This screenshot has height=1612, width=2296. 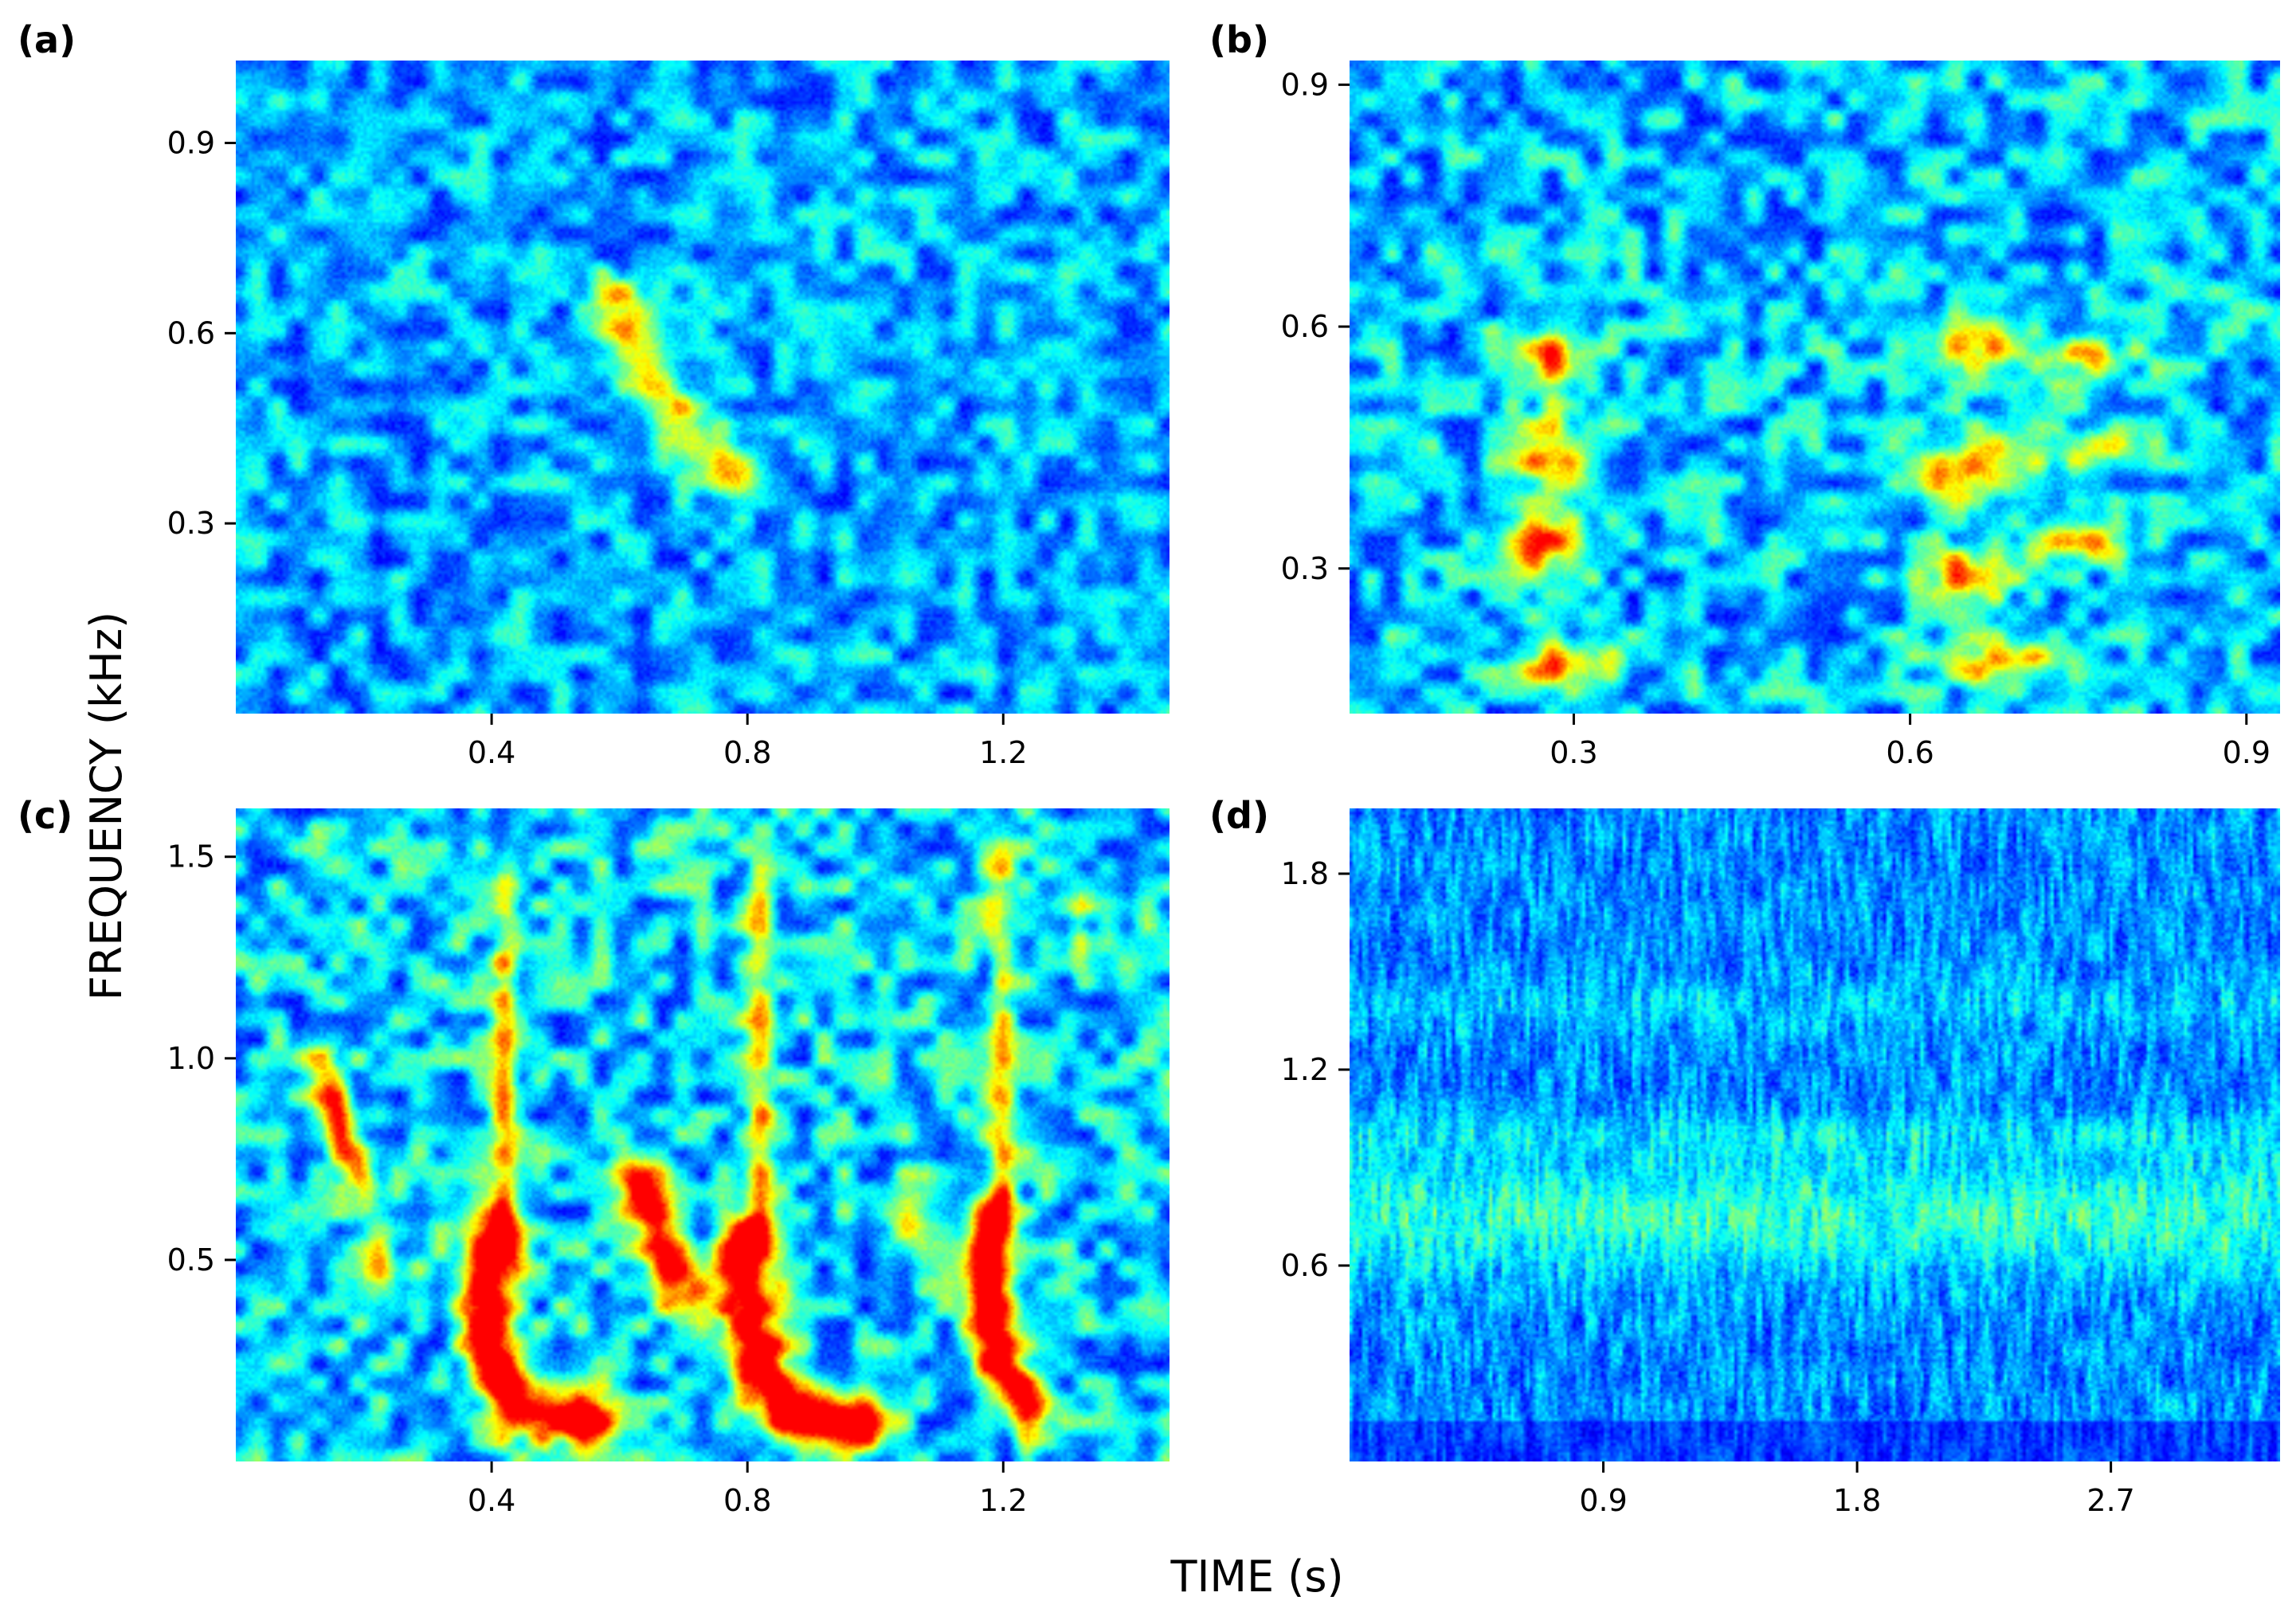 I want to click on panel-label: (d), so click(x=1239, y=815).